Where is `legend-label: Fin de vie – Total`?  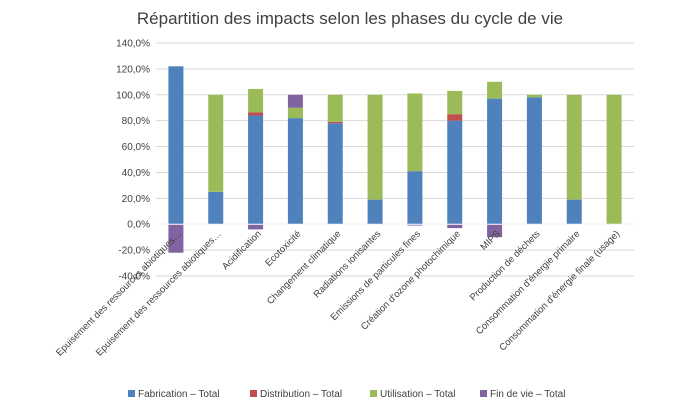
legend-label: Fin de vie – Total is located at coordinates (527, 394).